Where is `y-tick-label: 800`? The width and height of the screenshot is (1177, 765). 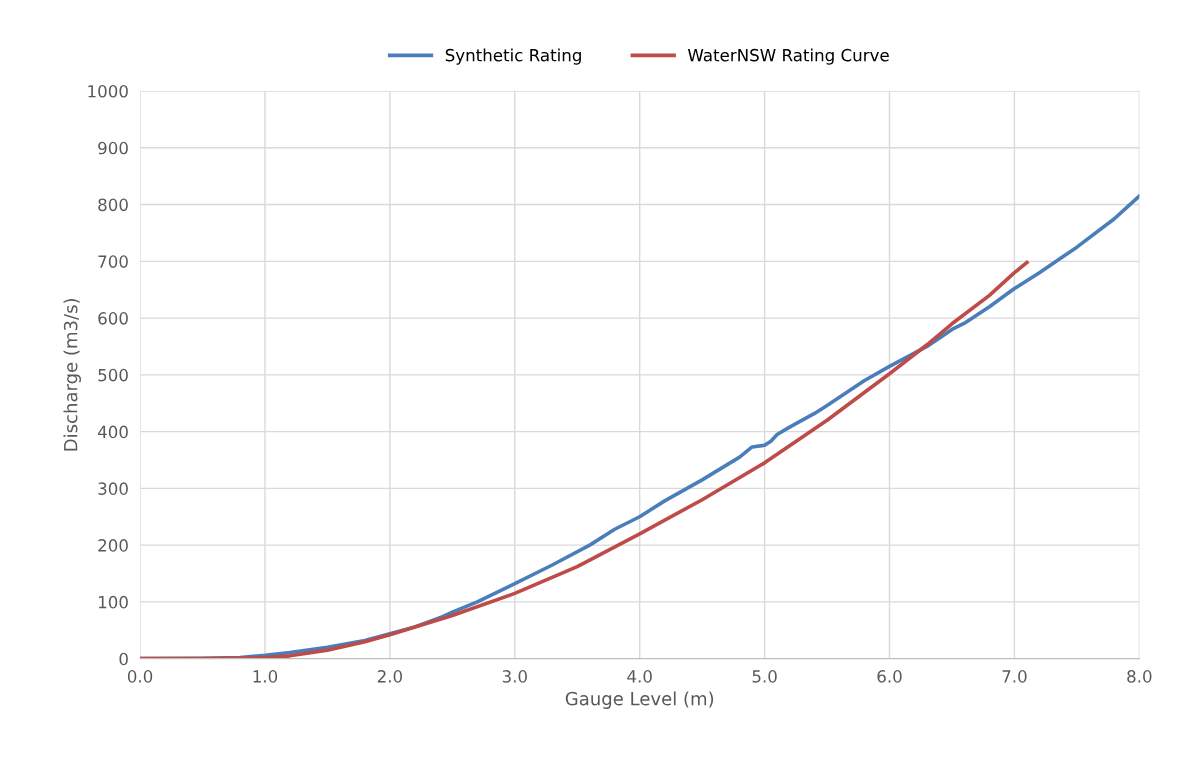 y-tick-label: 800 is located at coordinates (113, 205).